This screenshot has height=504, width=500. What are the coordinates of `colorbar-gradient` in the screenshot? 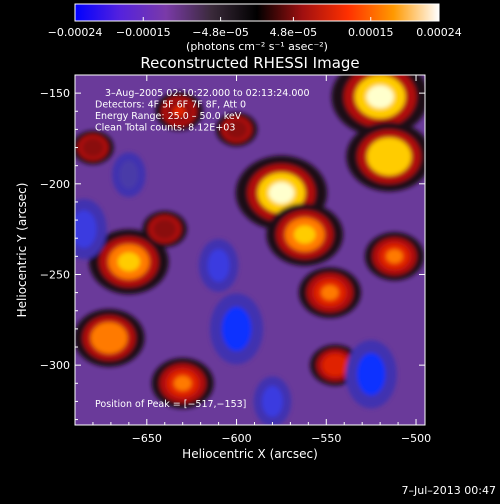 It's located at (257, 12).